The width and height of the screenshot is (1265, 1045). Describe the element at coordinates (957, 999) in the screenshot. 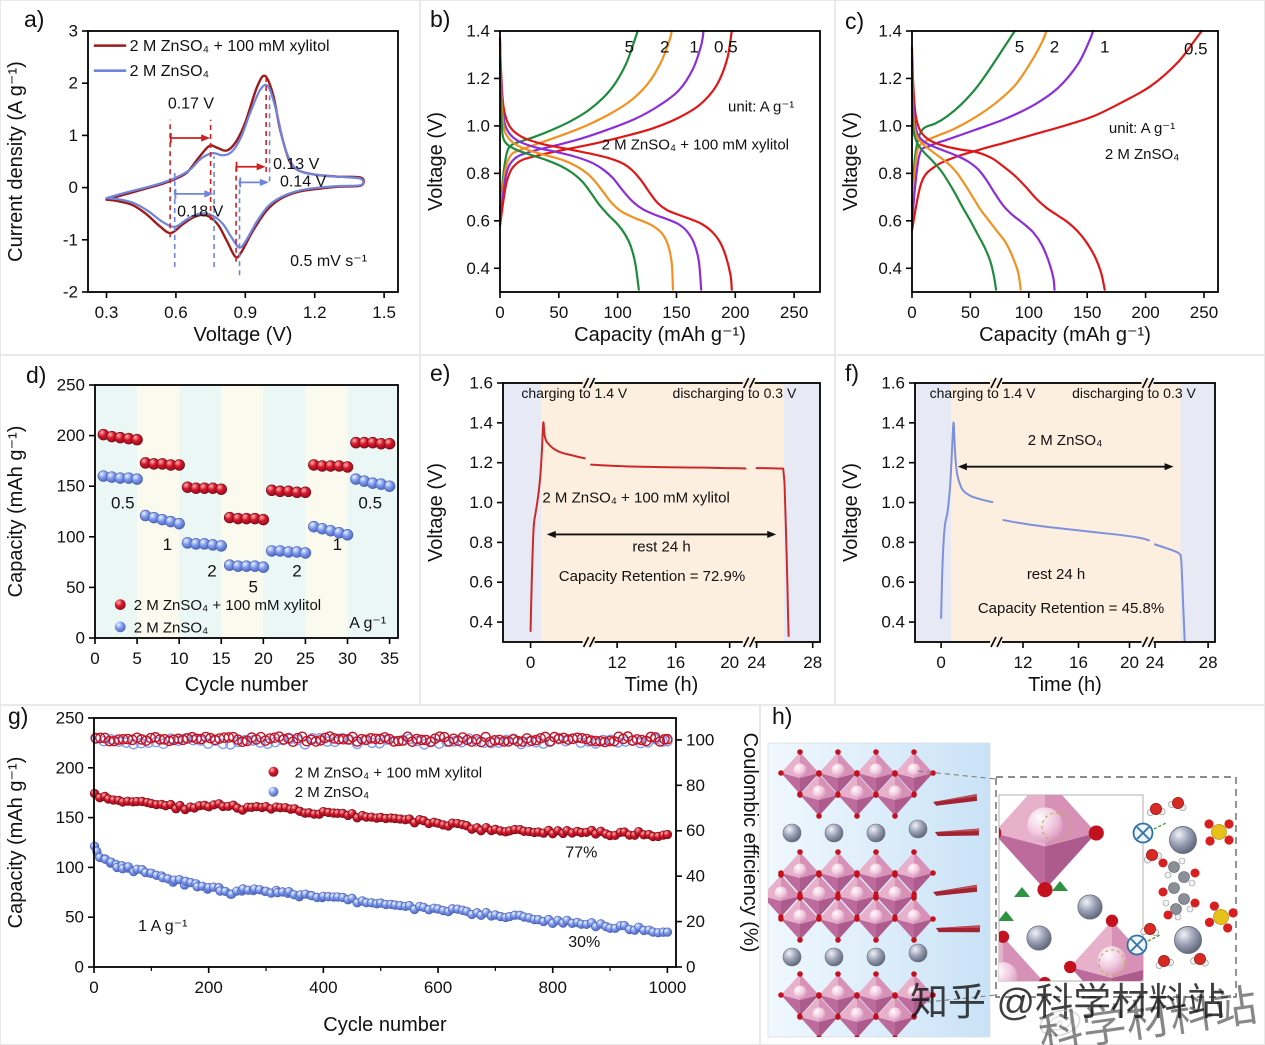

I see `zoom-connector-bottom` at that location.